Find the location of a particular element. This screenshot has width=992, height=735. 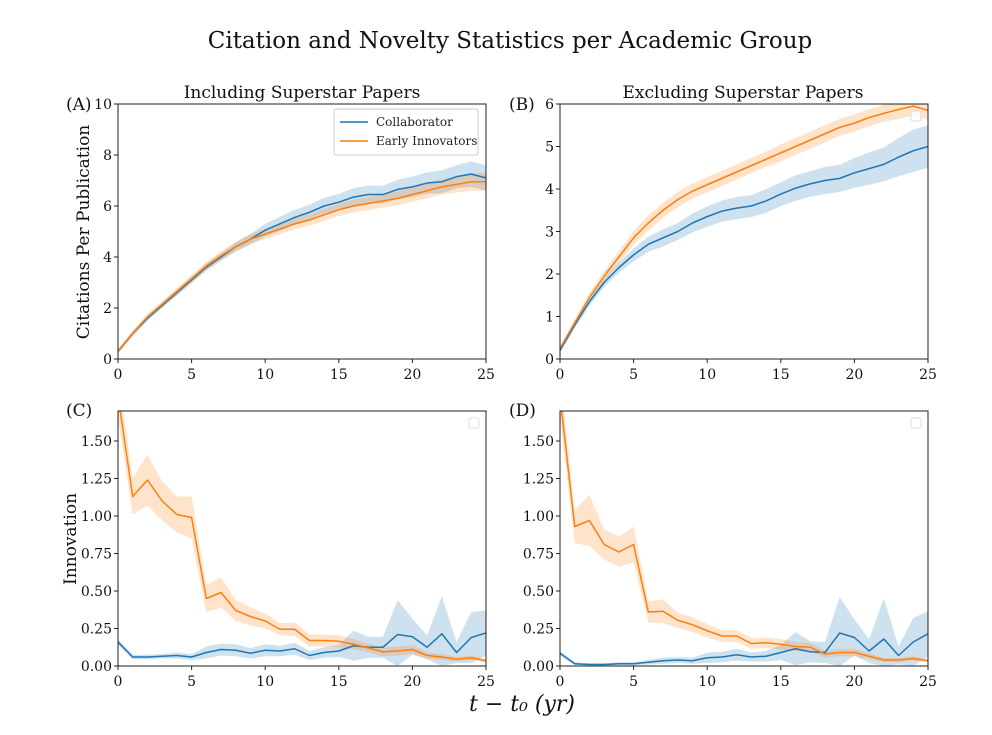

legend-box is located at coordinates (406, 132).